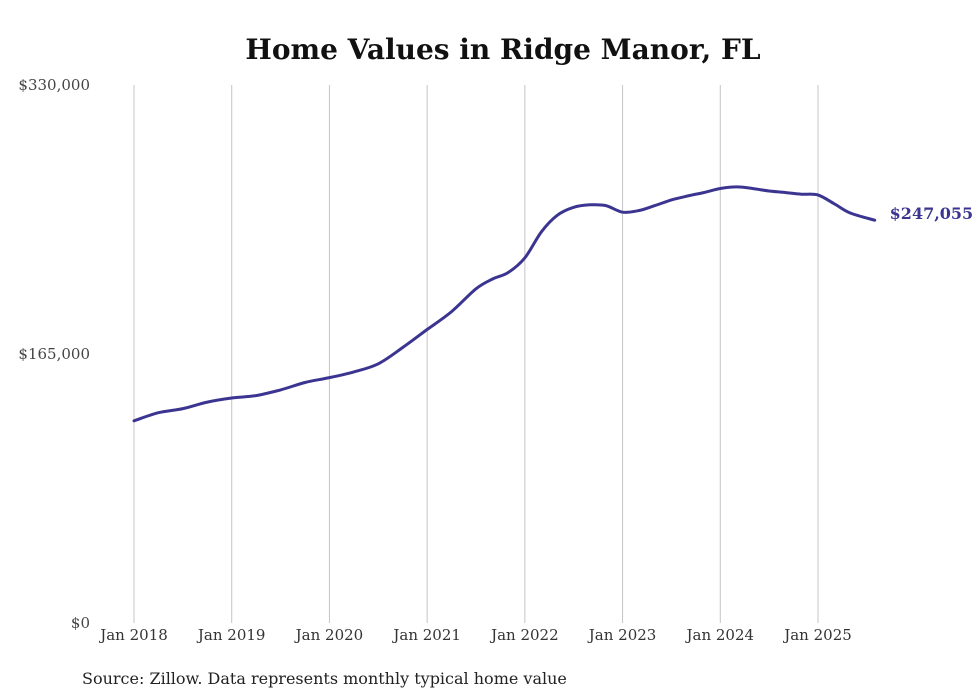 The image size is (980, 699). Describe the element at coordinates (720, 635) in the screenshot. I see `x-tick-label: Jan 2024` at that location.